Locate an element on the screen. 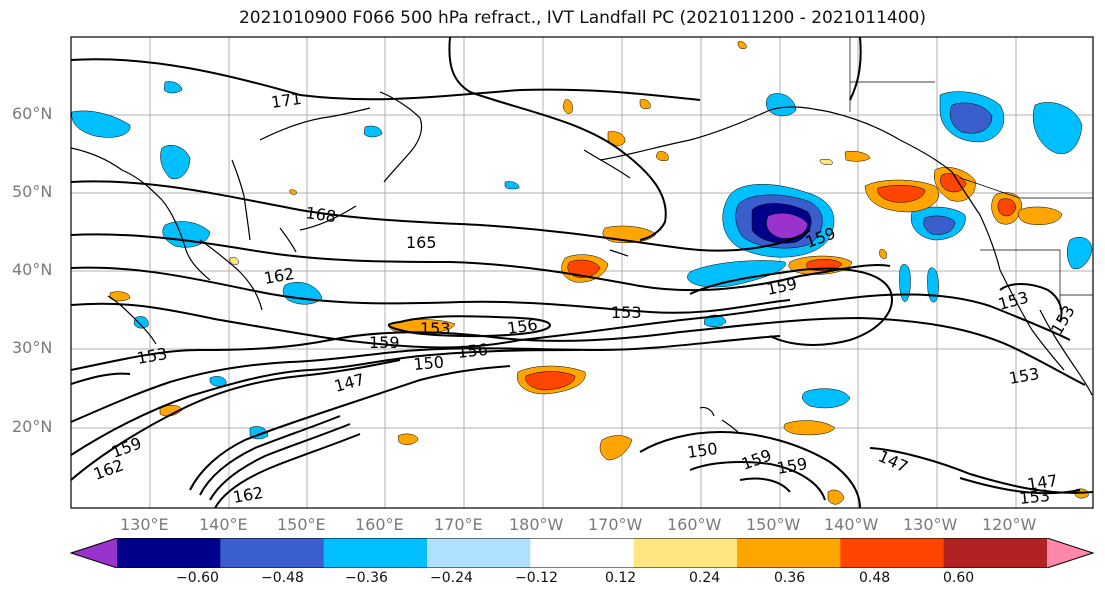  colorbar-tick: −0.12 is located at coordinates (536, 578).